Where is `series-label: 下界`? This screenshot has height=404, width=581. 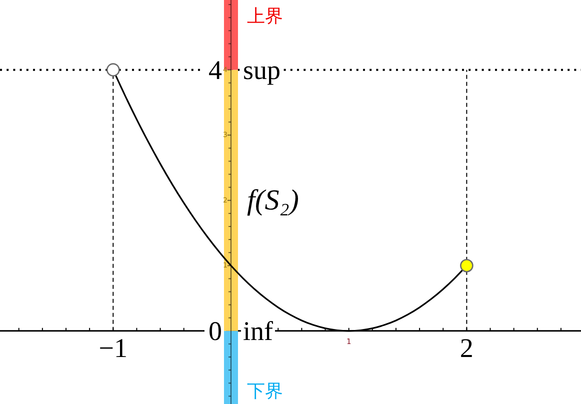
series-label: 下界 is located at coordinates (264, 391).